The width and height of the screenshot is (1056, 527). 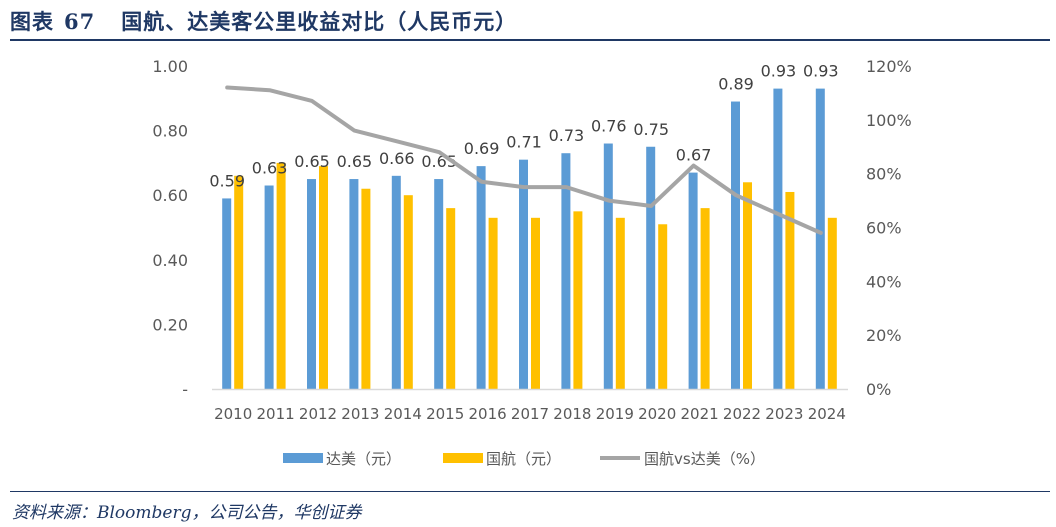 What do you see at coordinates (736, 84) in the screenshot?
I see `data-label: 0.89` at bounding box center [736, 84].